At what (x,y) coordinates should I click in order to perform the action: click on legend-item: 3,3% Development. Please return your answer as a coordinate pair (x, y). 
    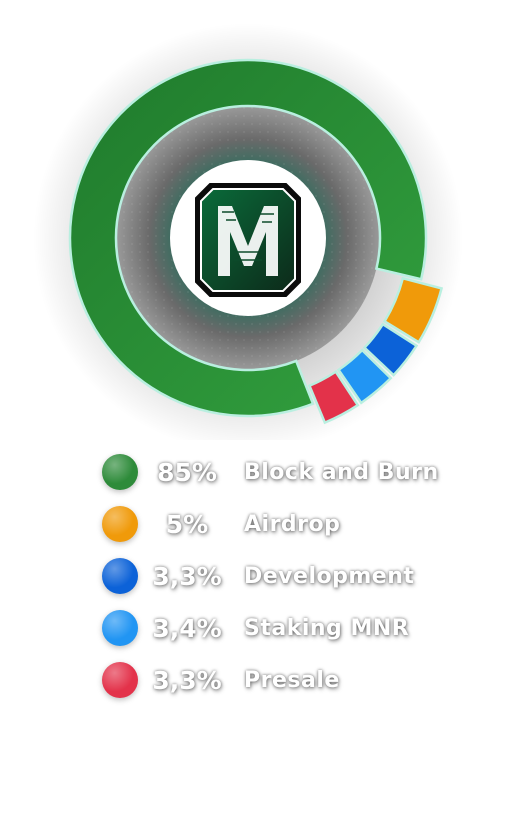
    Looking at the image, I should click on (296, 582).